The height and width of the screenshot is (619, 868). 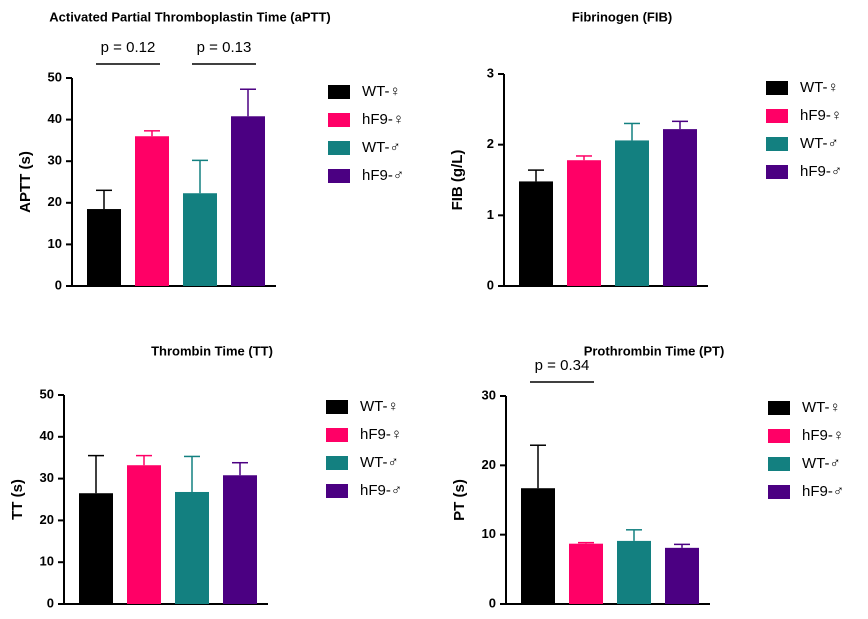 What do you see at coordinates (224, 47) in the screenshot?
I see `p-value: p = 0.13` at bounding box center [224, 47].